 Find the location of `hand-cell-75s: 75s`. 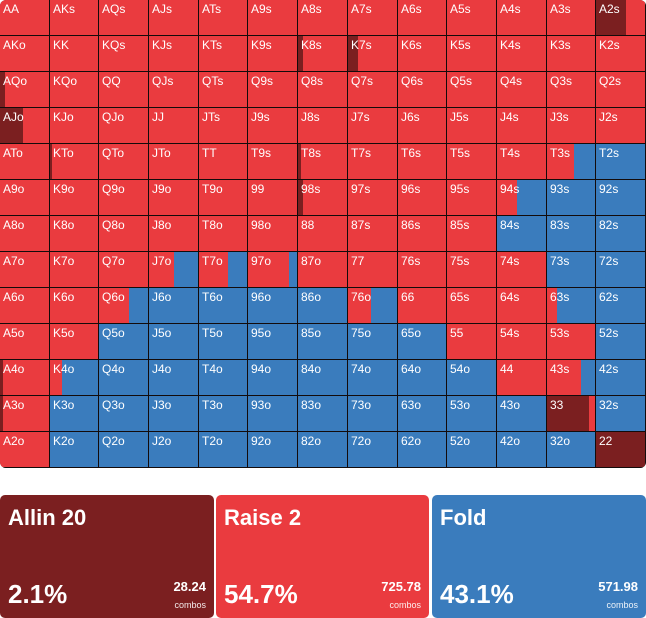

hand-cell-75s: 75s is located at coordinates (472, 270).